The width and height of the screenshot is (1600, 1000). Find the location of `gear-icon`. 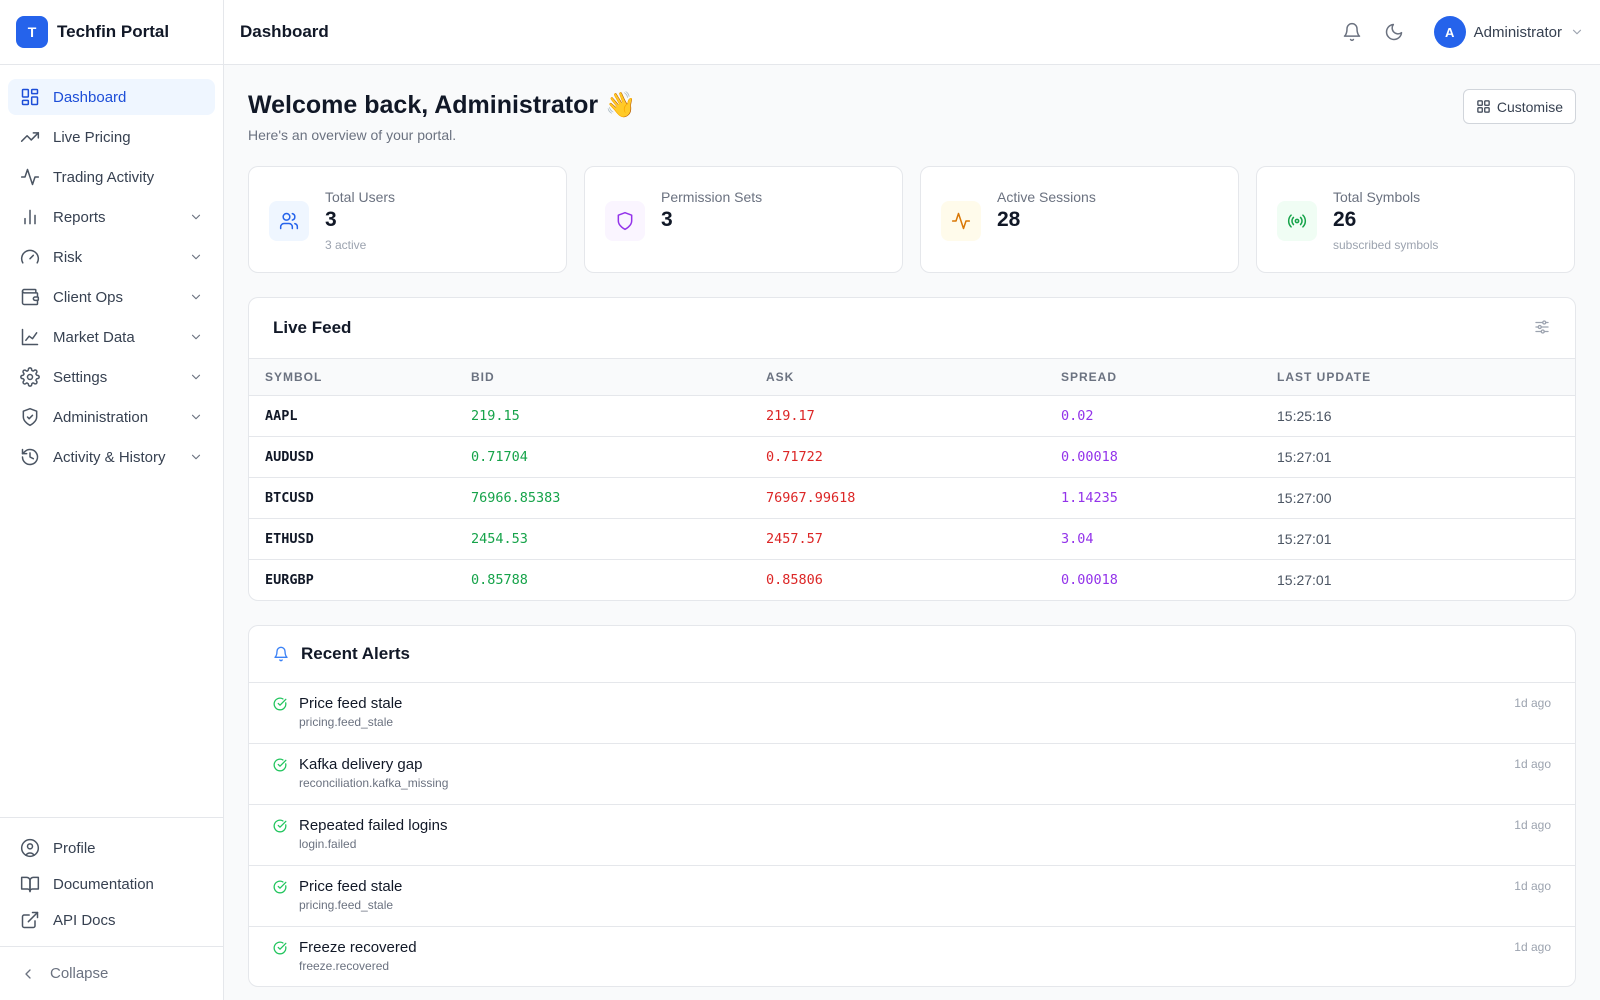

gear-icon is located at coordinates (30, 377).